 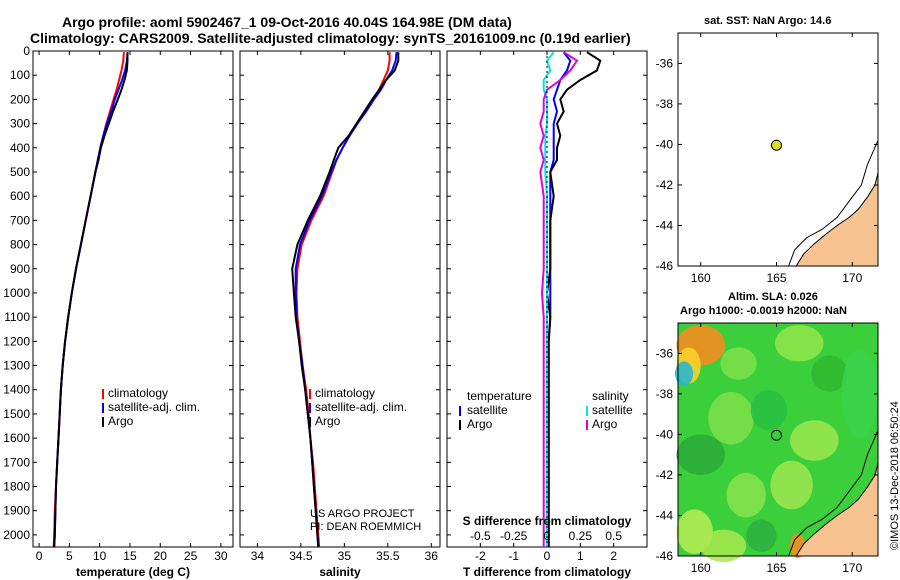 What do you see at coordinates (768, 21) in the screenshot?
I see `sst-map-title: sat. SST: NaN Argo: 14.6` at bounding box center [768, 21].